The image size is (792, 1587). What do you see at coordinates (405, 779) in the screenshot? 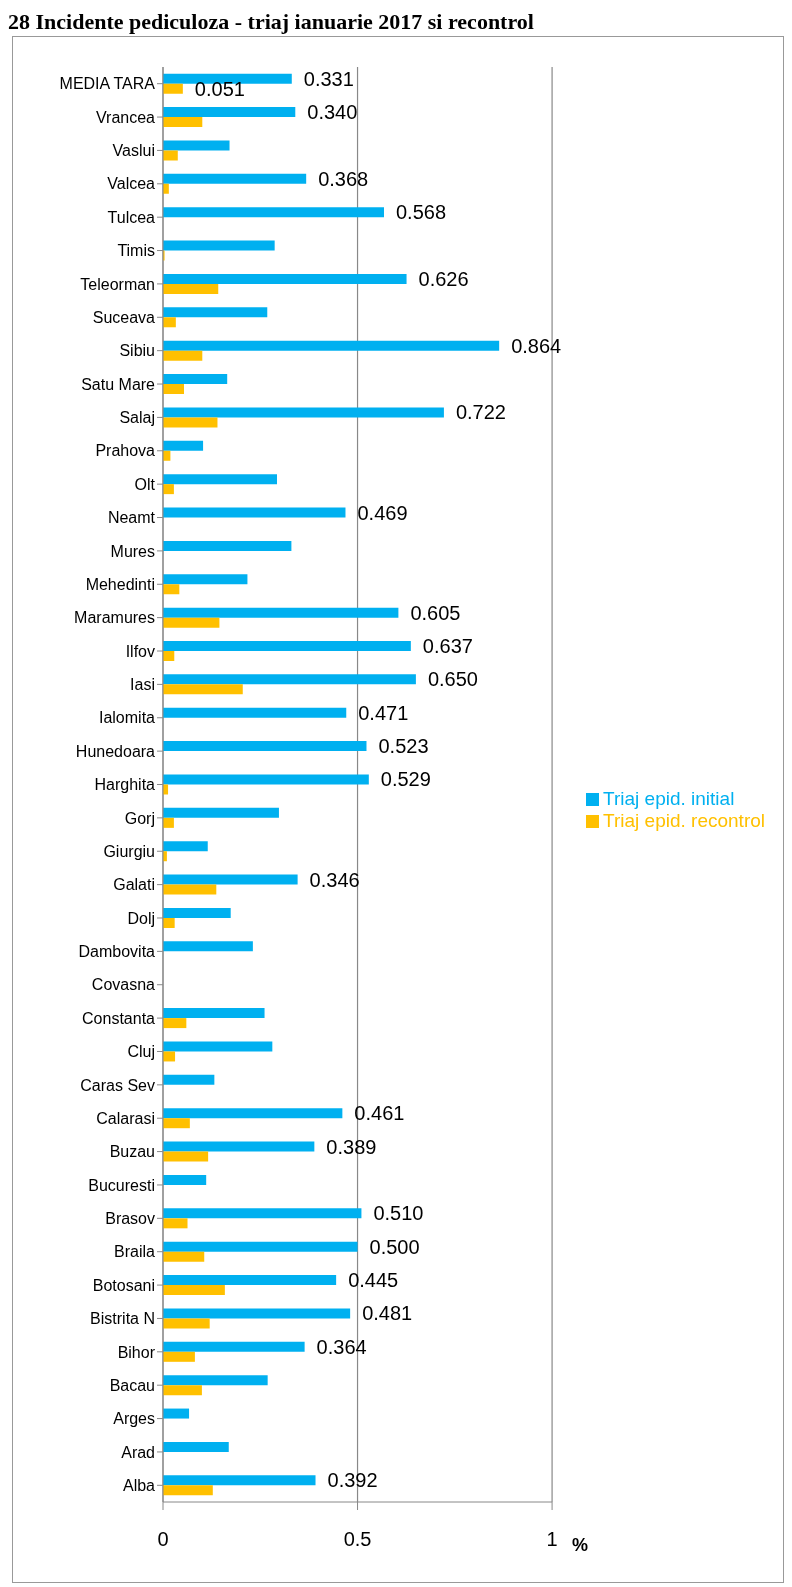
I see `data-label: 0.529` at bounding box center [405, 779].